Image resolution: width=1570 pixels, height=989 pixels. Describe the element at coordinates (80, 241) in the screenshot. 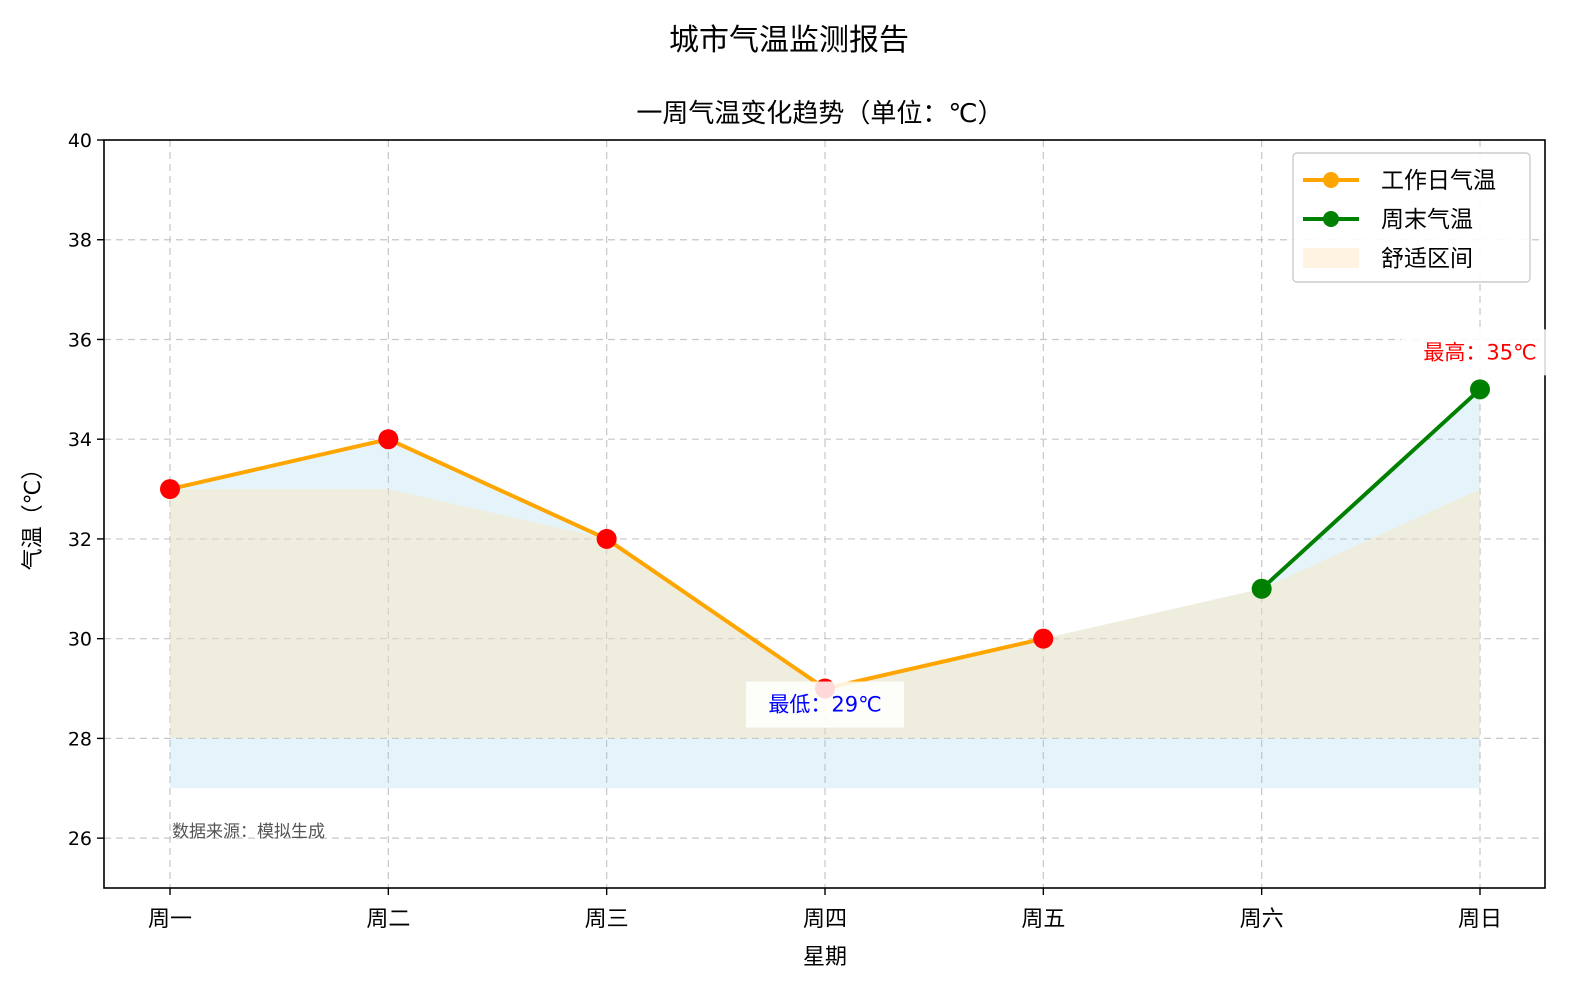

I see `y-tick-label: 38` at that location.